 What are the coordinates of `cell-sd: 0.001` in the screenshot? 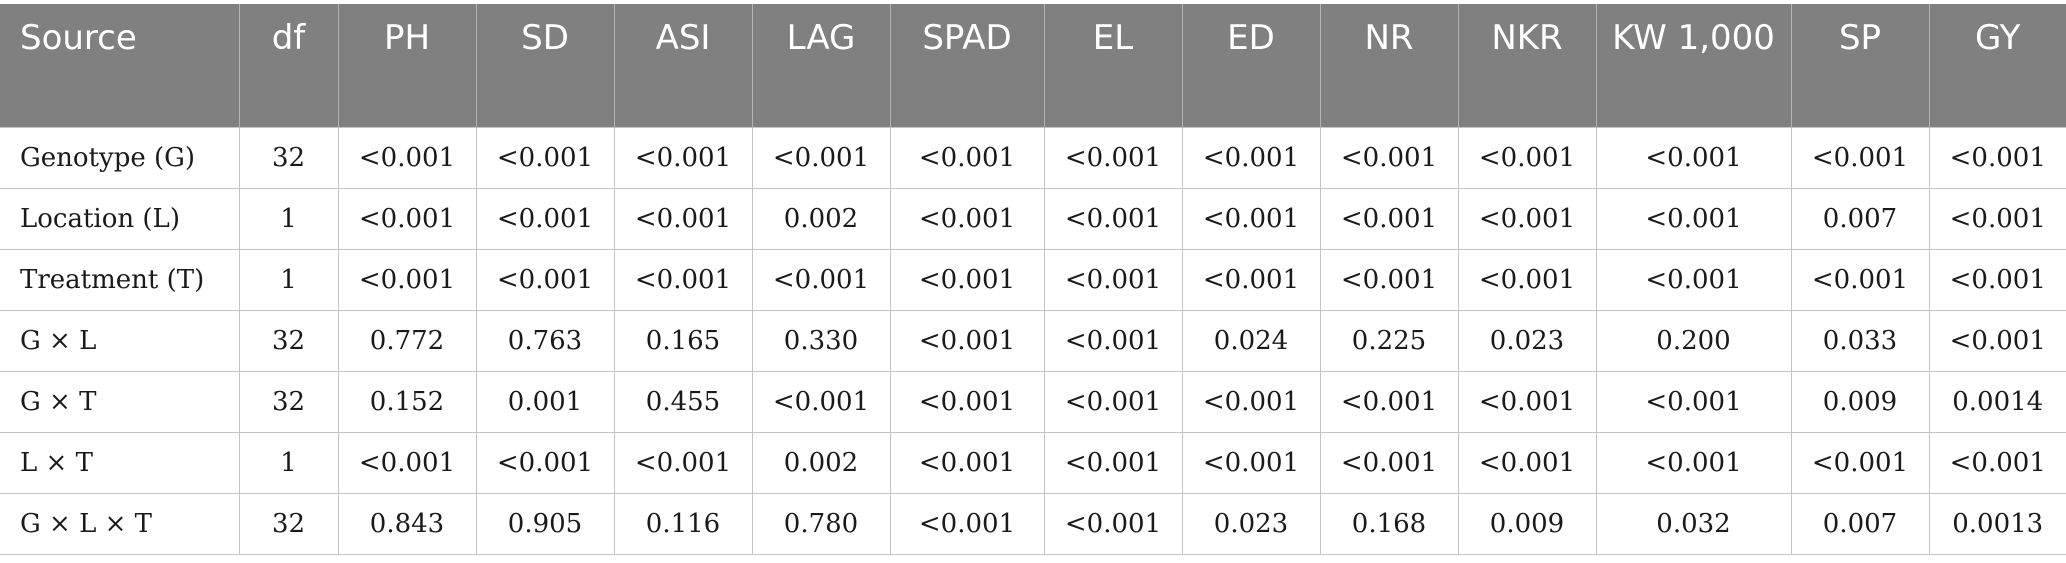 It's located at (545, 402).